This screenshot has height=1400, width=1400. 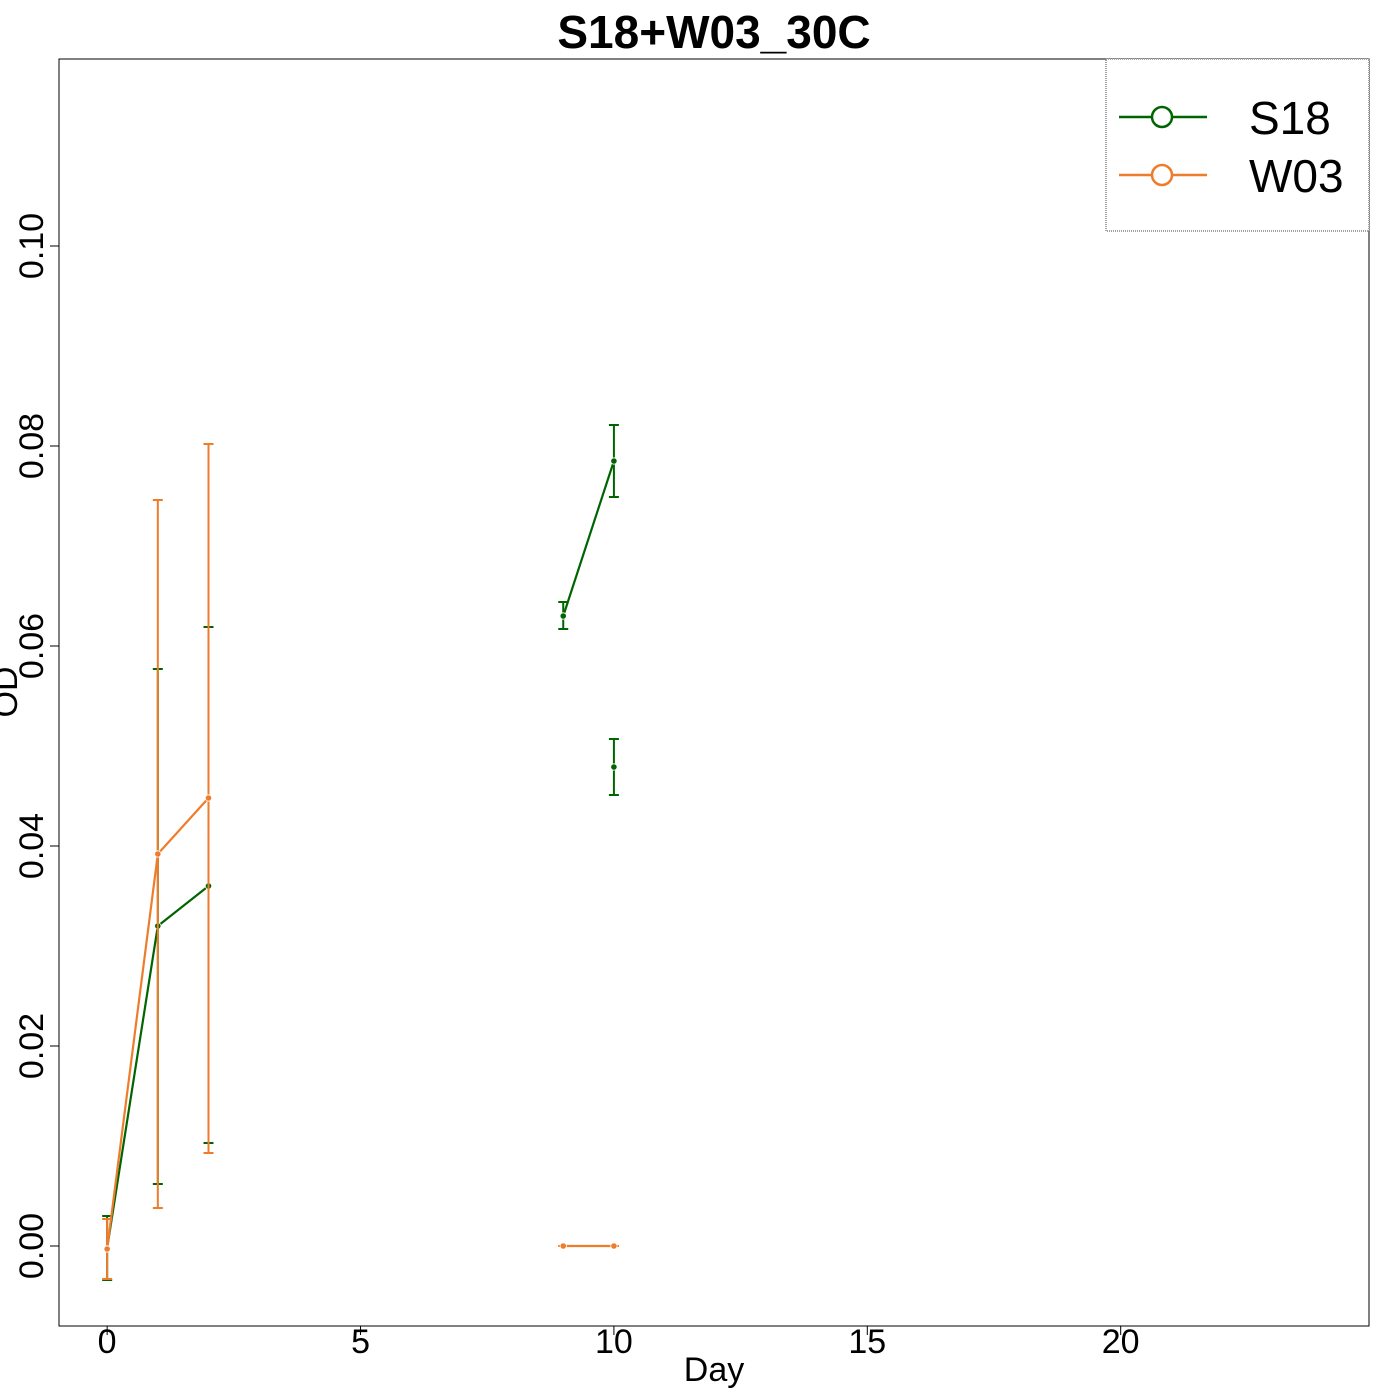 I want to click on x-tick-label-5: 5, so click(x=360, y=1342).